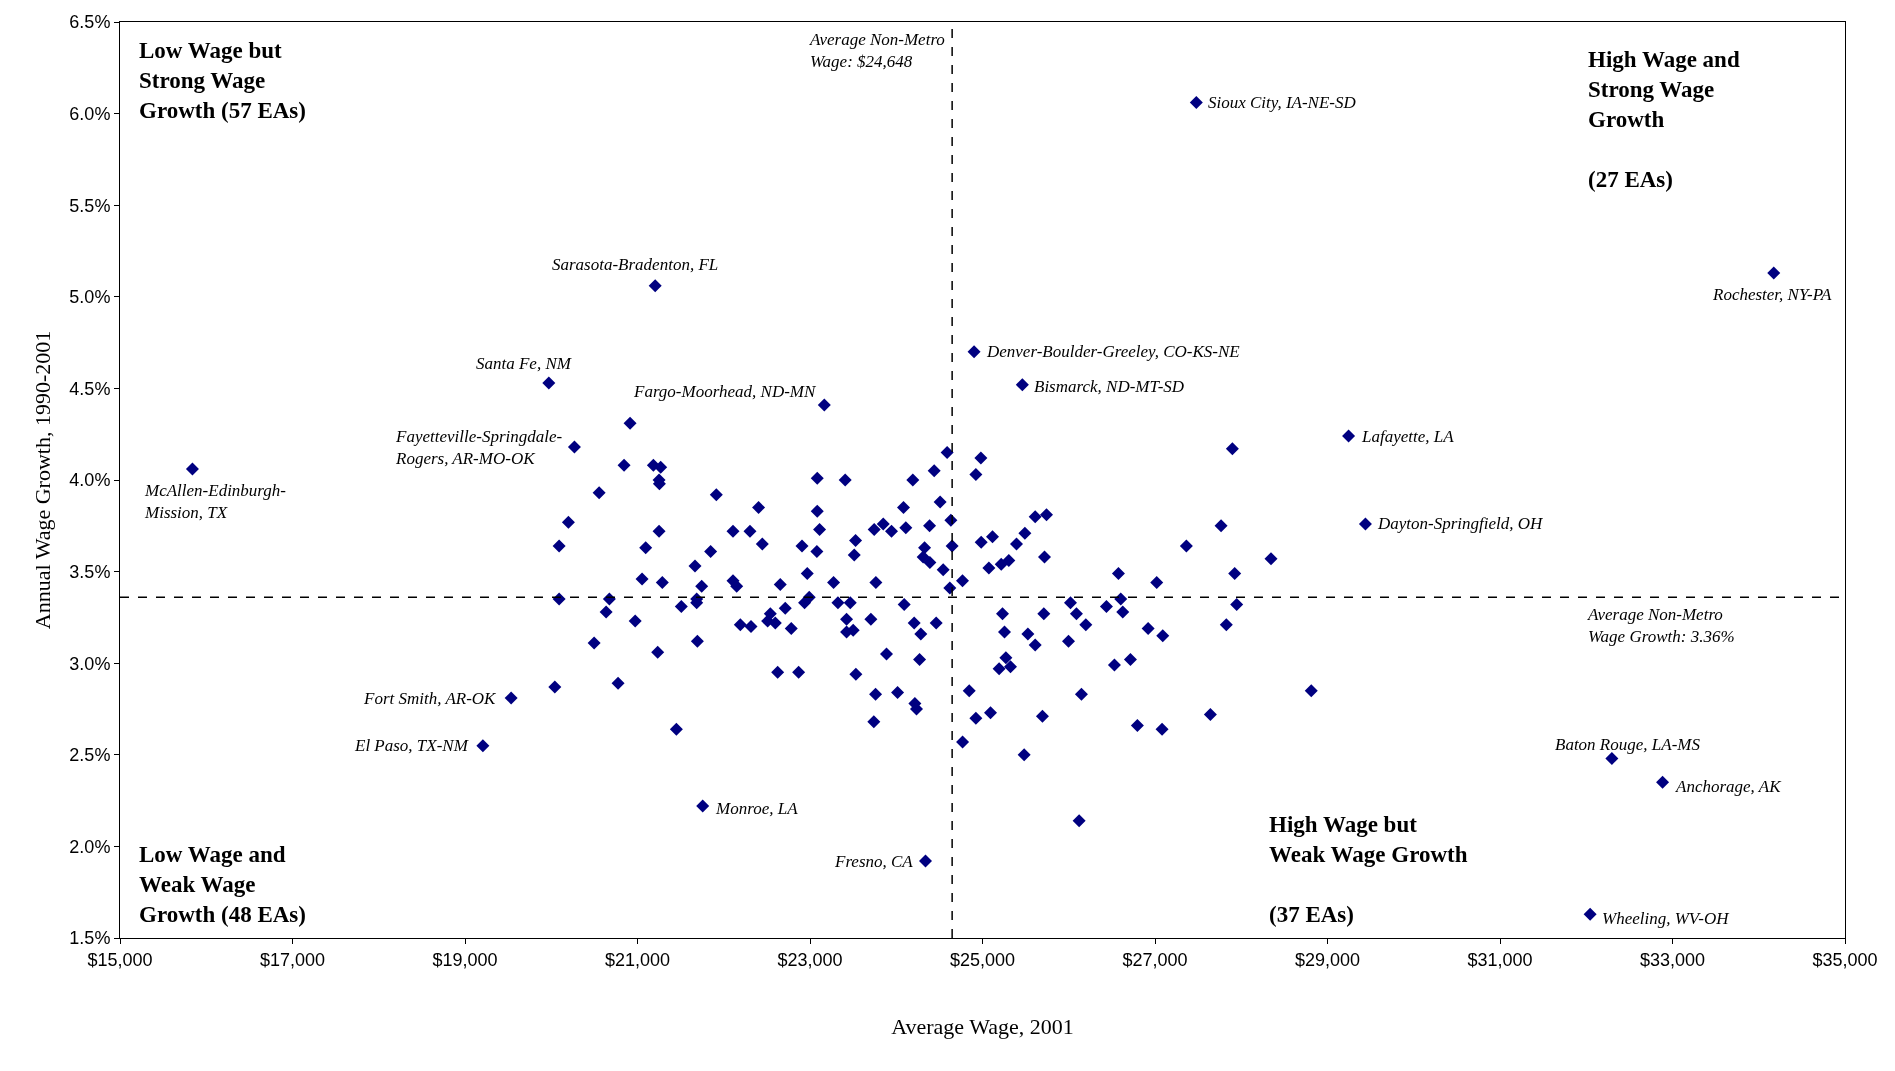 This screenshot has height=1071, width=1895. I want to click on annotation: Wheeling, WV-OH, so click(1666, 918).